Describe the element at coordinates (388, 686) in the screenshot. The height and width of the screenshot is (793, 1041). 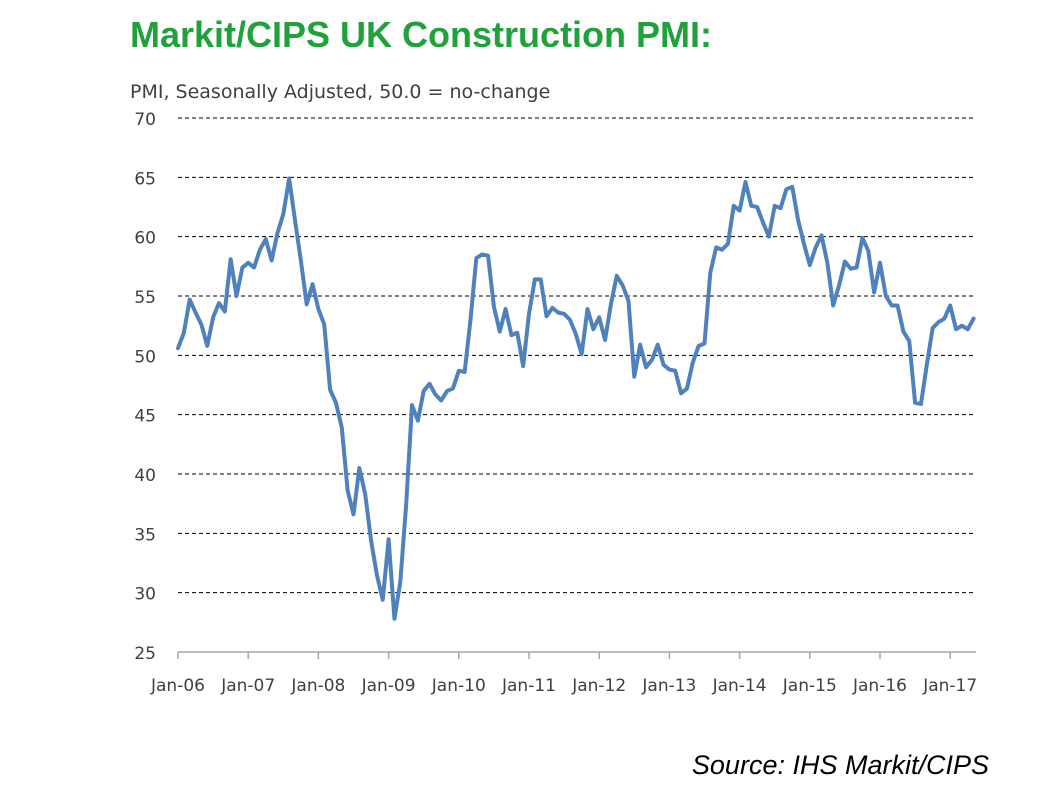
I see `x-tick-Jan-09: Jan-09` at that location.